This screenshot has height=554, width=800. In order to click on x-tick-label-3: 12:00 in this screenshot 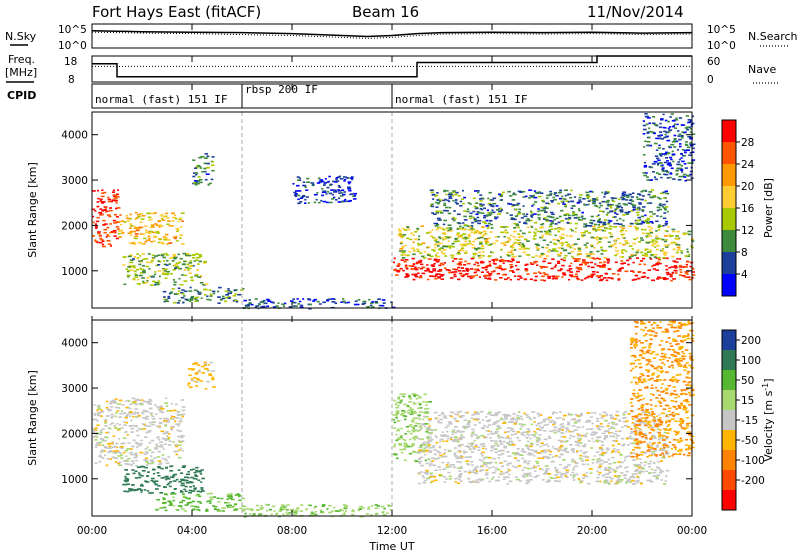, I will do `click(392, 531)`.